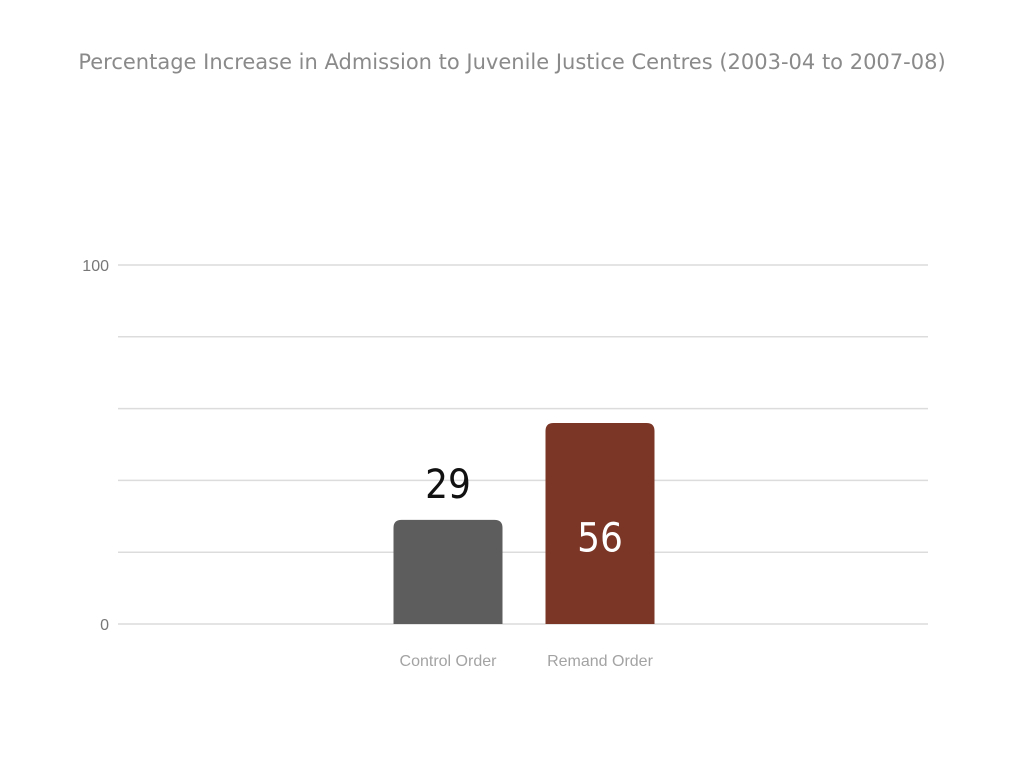 The height and width of the screenshot is (768, 1024). Describe the element at coordinates (95, 266) in the screenshot. I see `y-tick-label: 100` at that location.